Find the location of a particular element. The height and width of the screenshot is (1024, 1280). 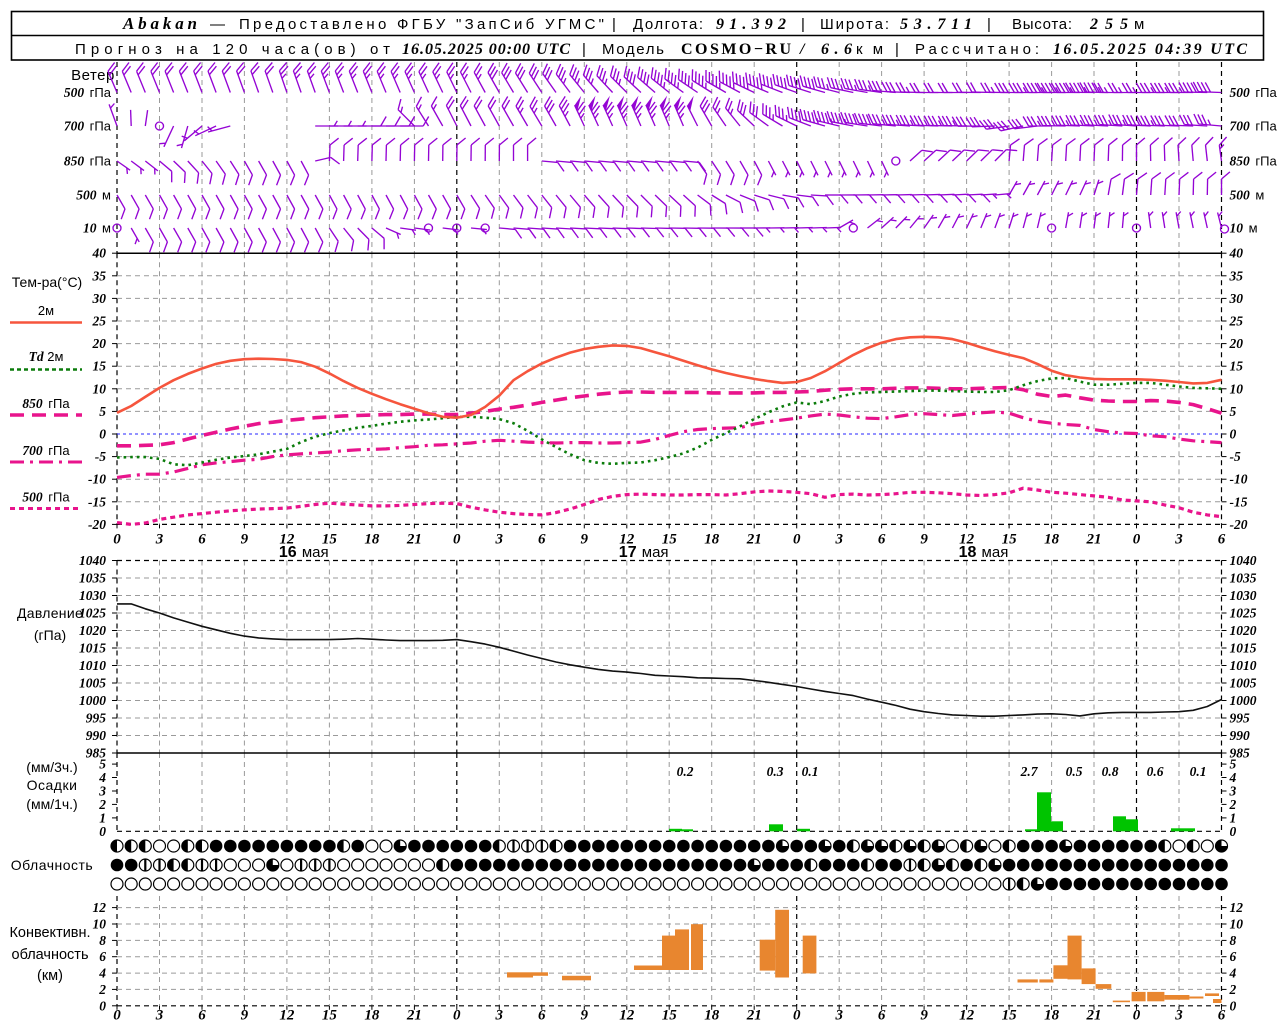

svg-text: 2 is located at coordinates (102, 989).